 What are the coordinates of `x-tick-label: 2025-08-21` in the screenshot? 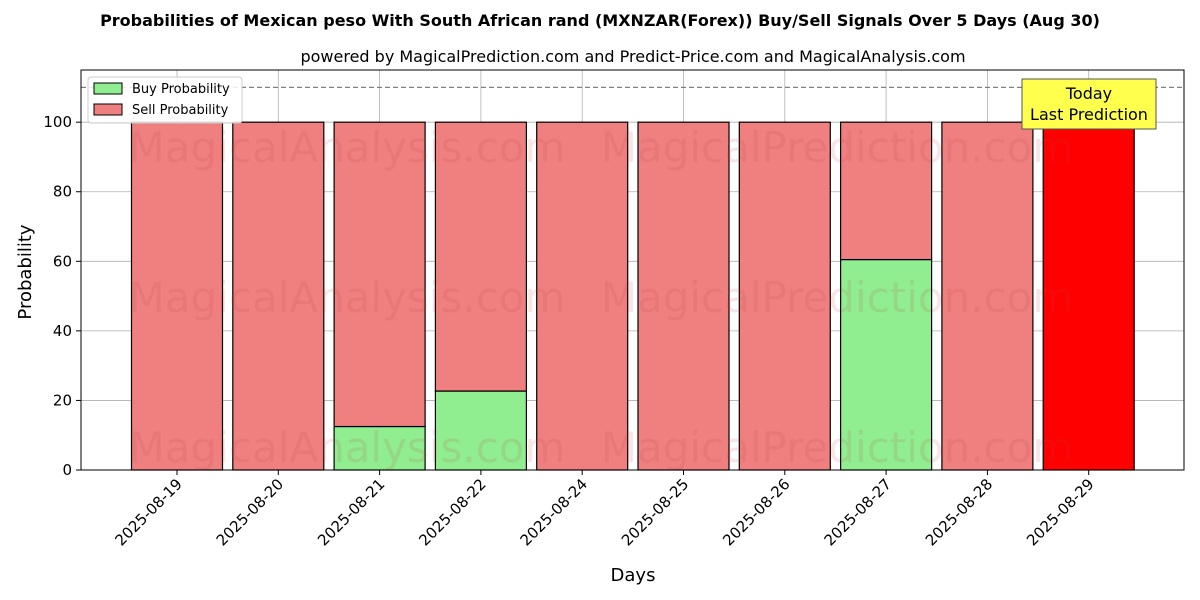 It's located at (351, 512).